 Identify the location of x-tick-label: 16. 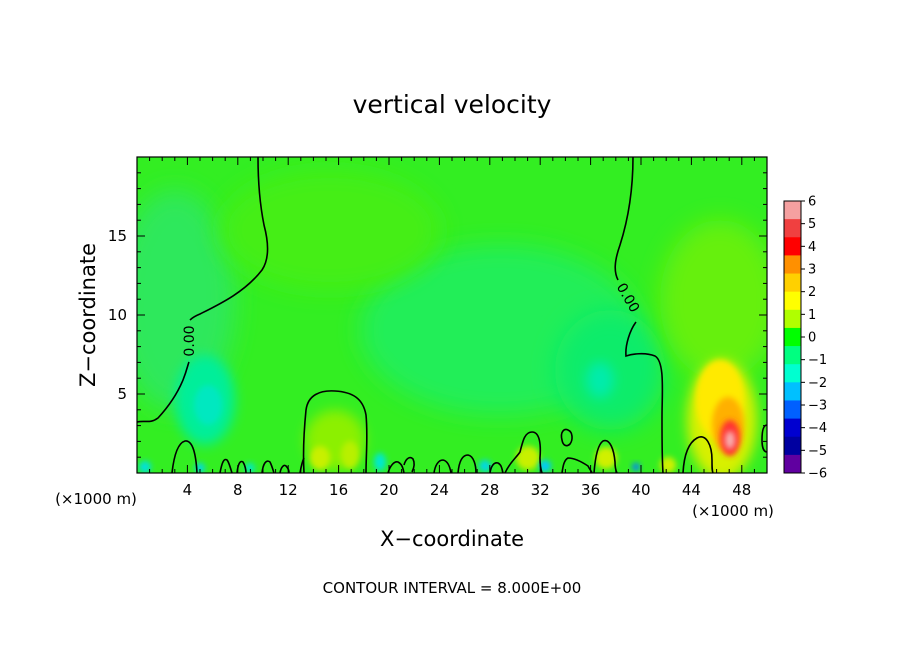
(338, 490).